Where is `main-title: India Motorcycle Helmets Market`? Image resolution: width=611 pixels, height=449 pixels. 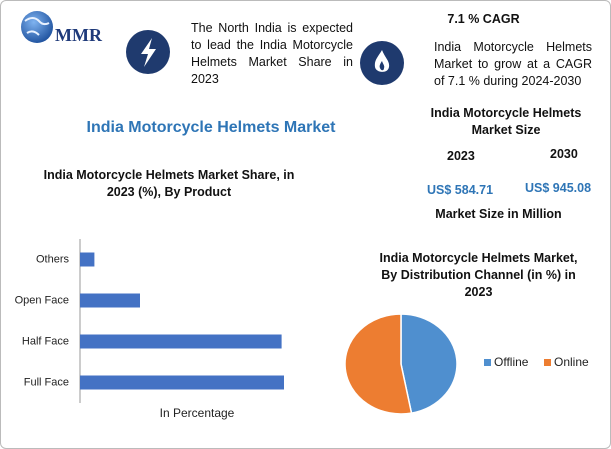
main-title: India Motorcycle Helmets Market is located at coordinates (211, 127).